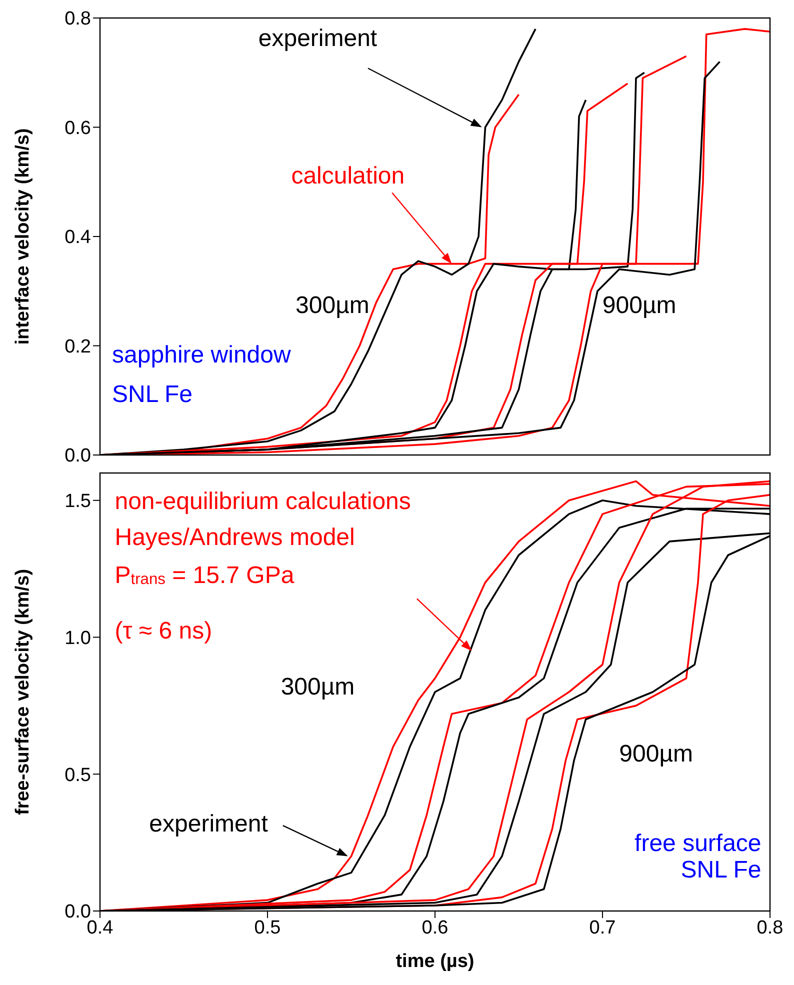  Describe the element at coordinates (77, 347) in the screenshot. I see `y-tick-label: 0.2` at that location.